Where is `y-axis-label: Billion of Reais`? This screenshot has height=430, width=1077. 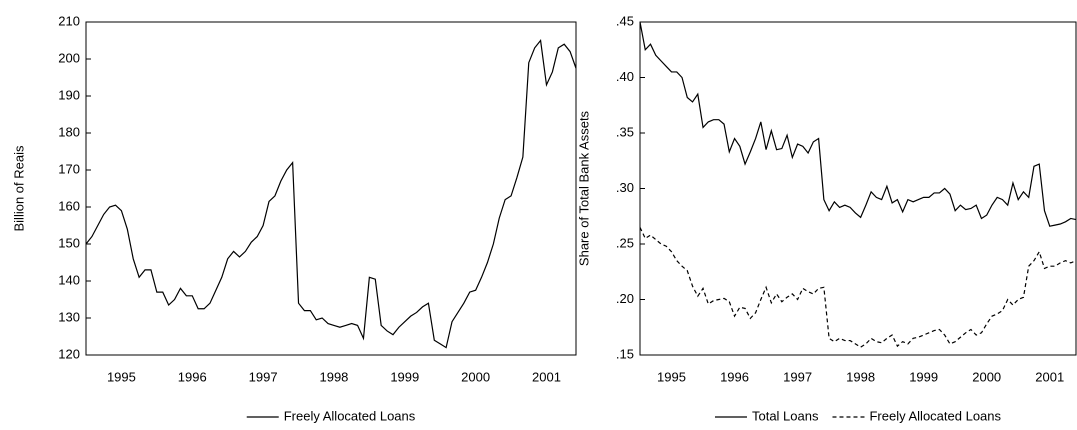
y-axis-label: Billion of Reais is located at coordinates (18, 188).